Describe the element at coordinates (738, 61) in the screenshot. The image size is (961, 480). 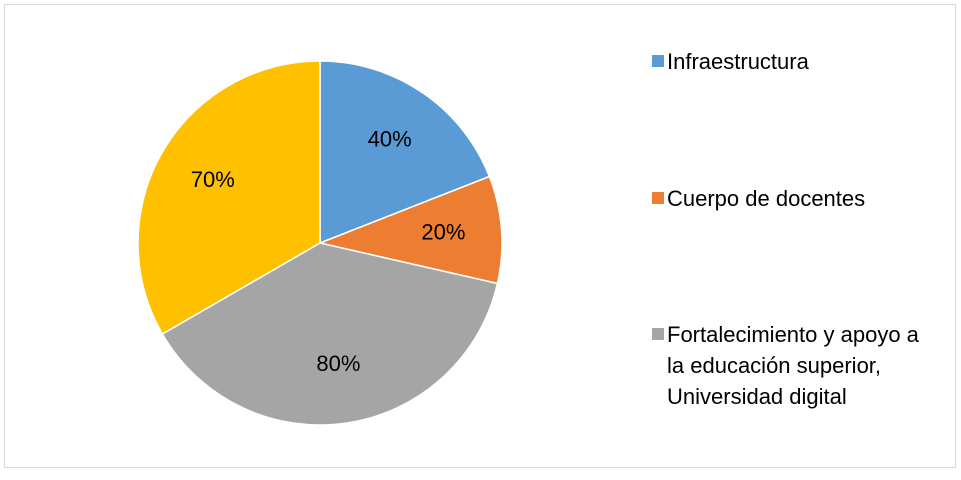
I see `legend-label: Infraestructura` at that location.